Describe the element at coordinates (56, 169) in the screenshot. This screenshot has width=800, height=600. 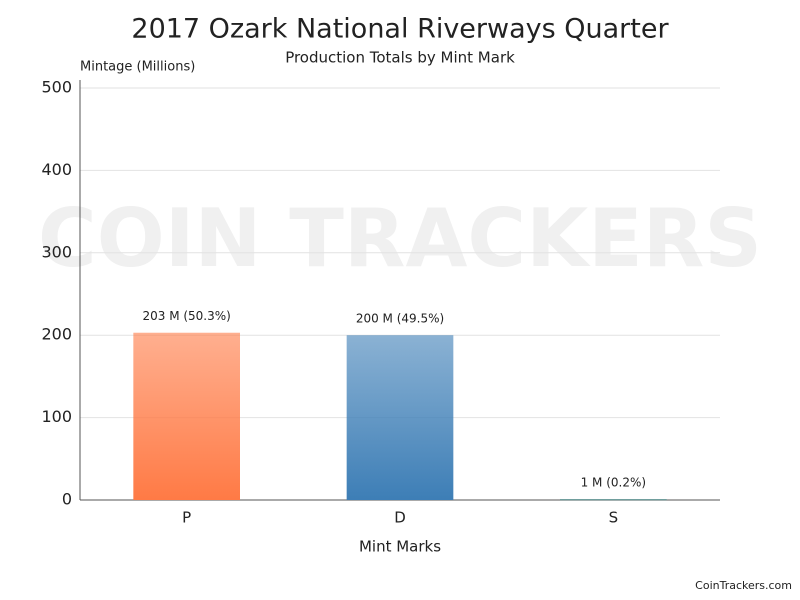
I see `y-tick-label: 400` at that location.